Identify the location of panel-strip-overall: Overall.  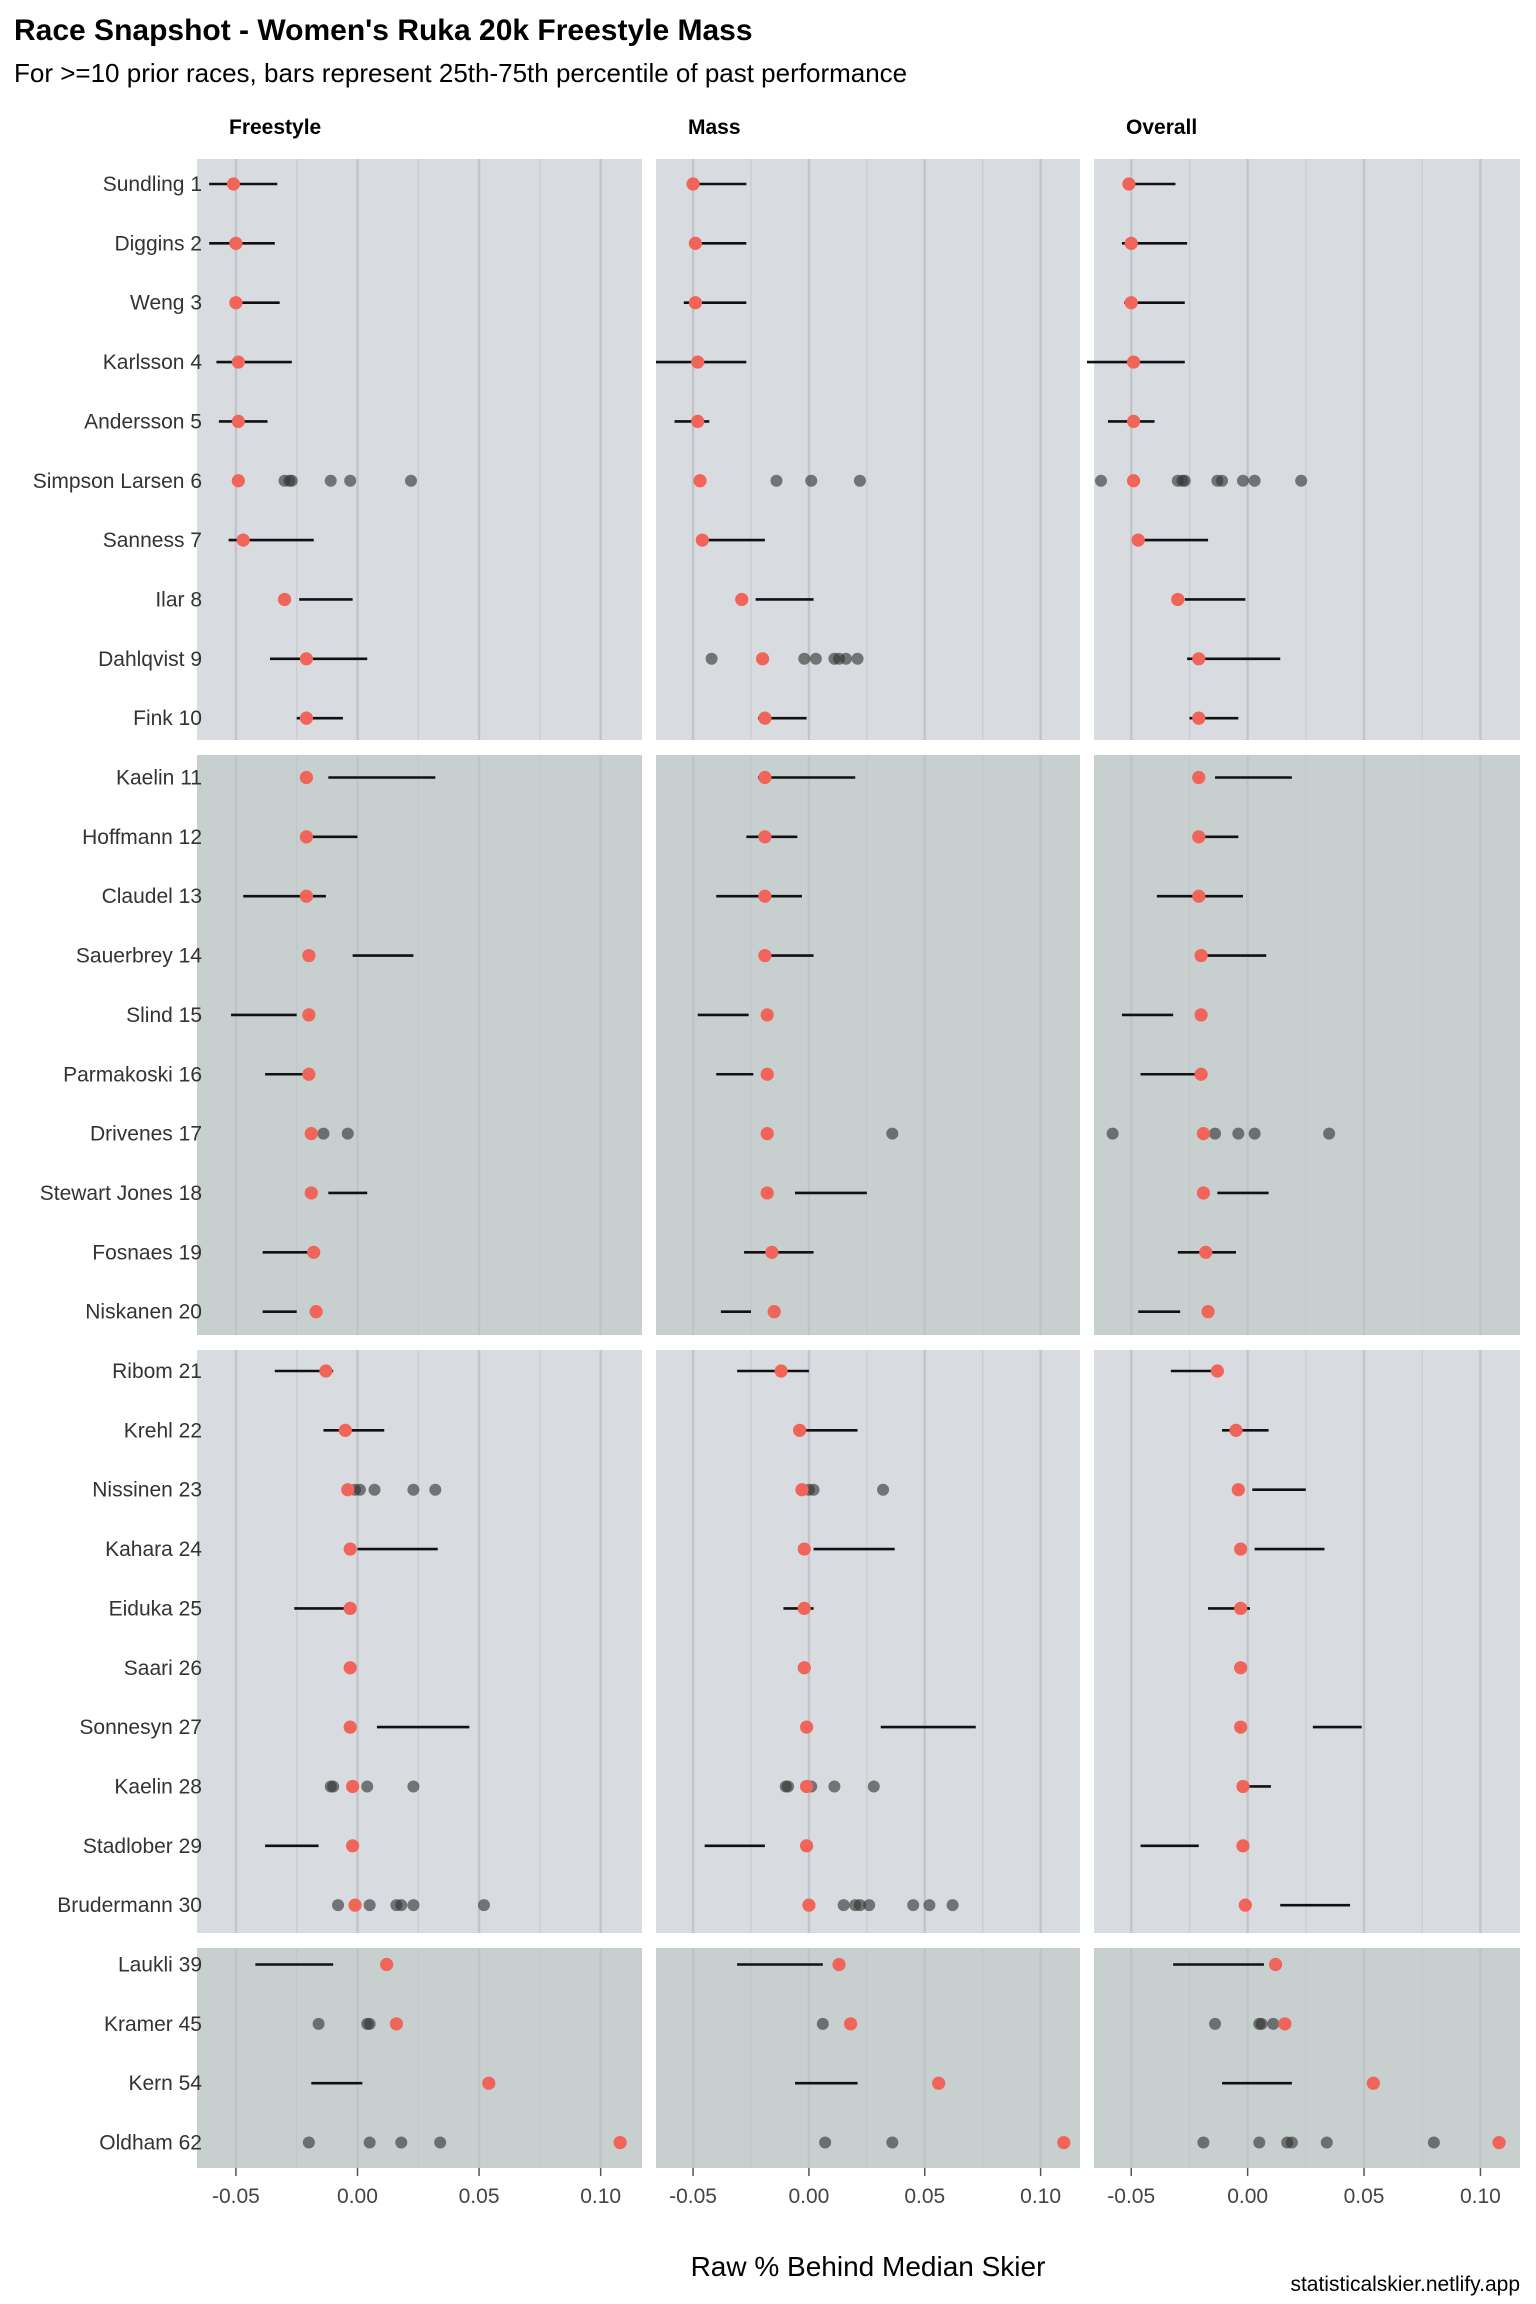
(1161, 127).